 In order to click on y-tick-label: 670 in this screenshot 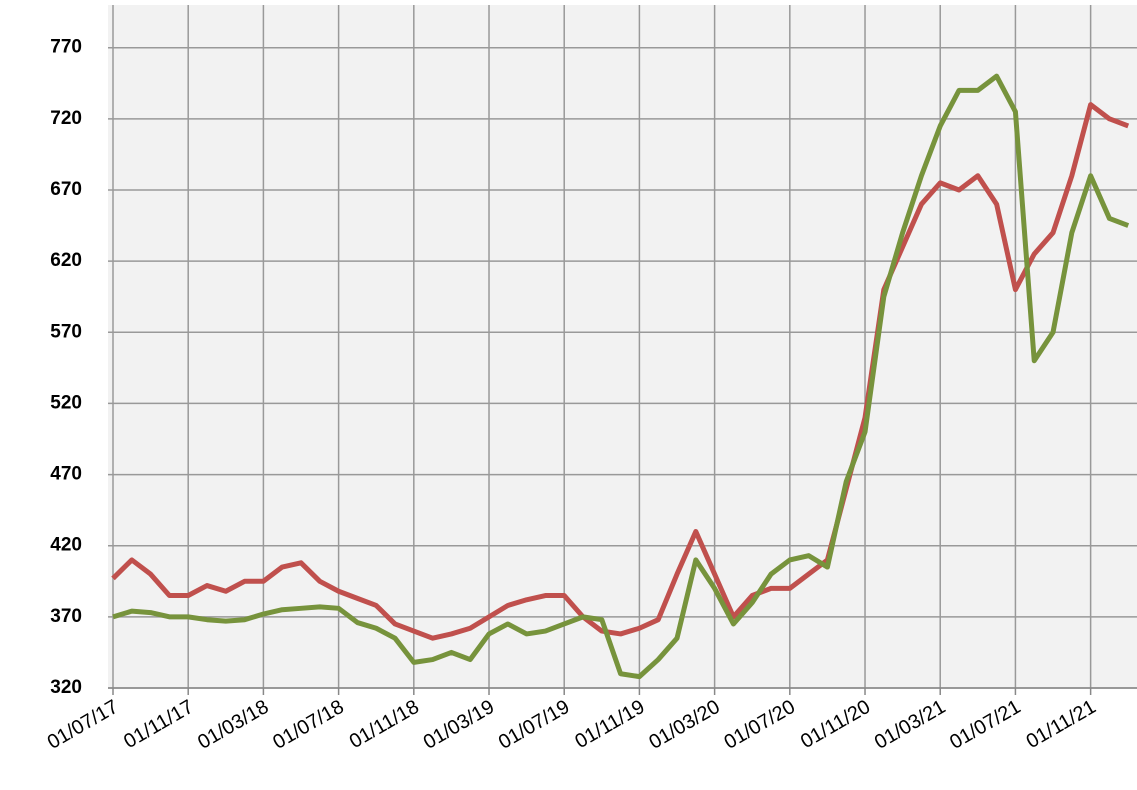, I will do `click(66, 189)`.